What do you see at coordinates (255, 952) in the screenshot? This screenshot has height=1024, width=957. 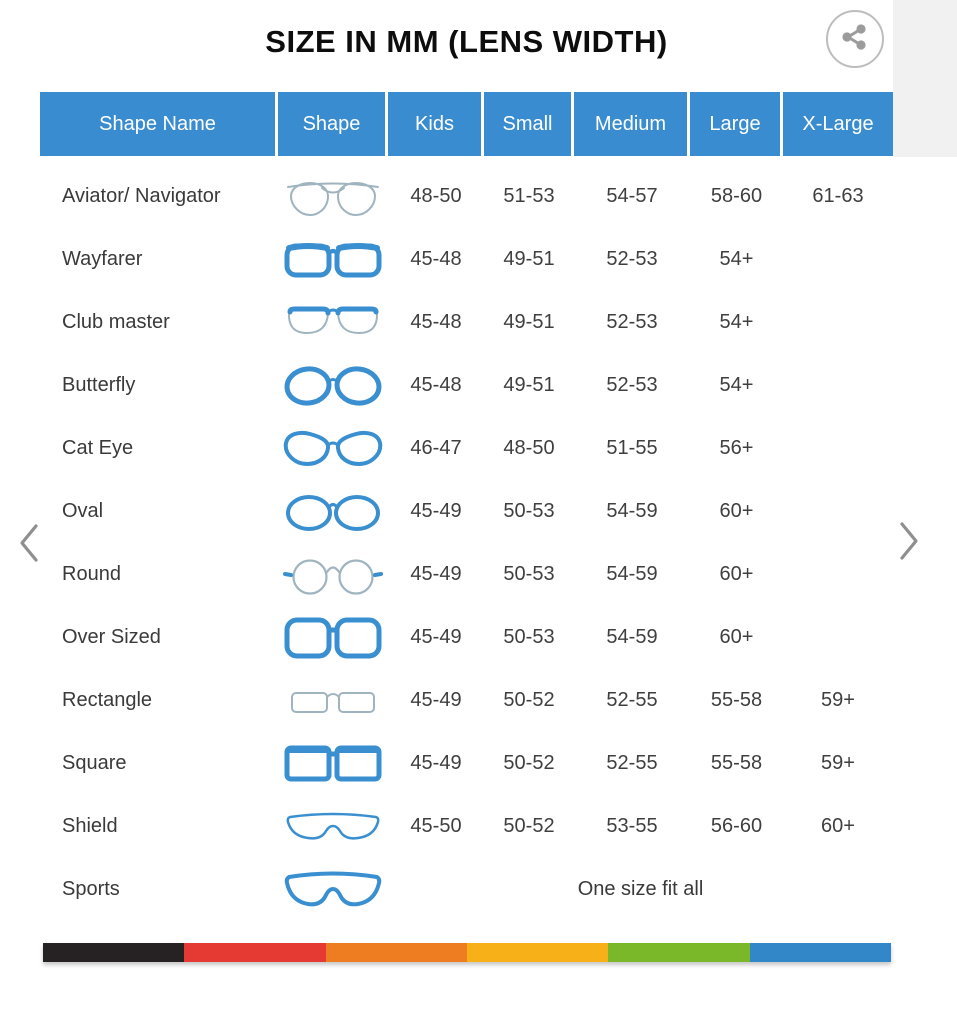 I see `stripe-segment-red` at bounding box center [255, 952].